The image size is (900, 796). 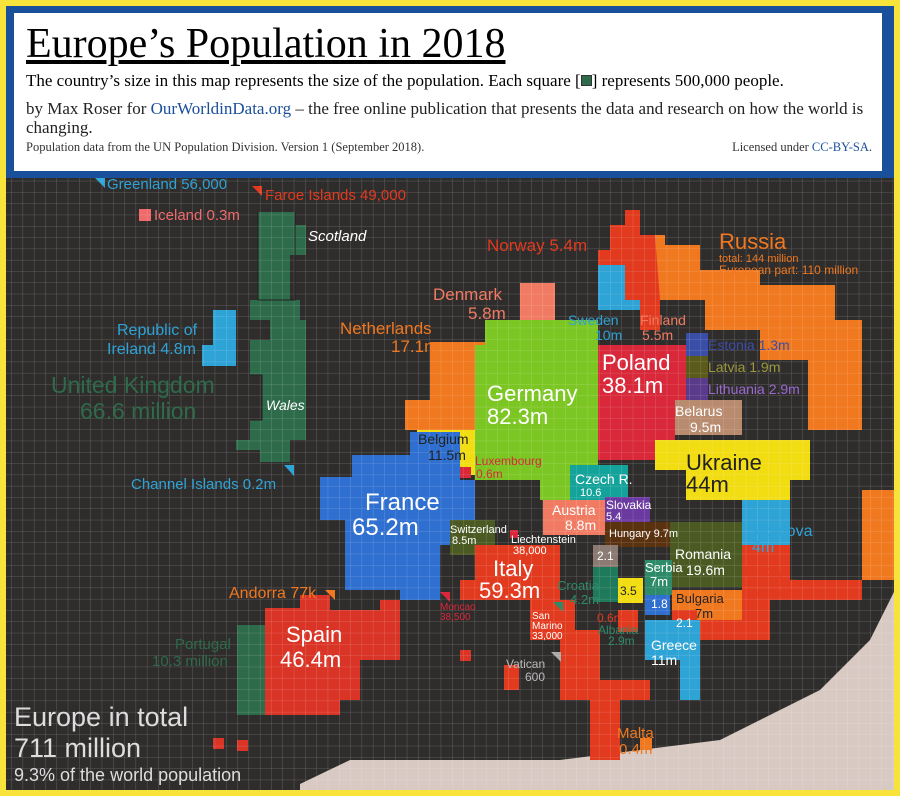 I want to click on label-hungary: Hungary 9.7m, so click(x=643, y=534).